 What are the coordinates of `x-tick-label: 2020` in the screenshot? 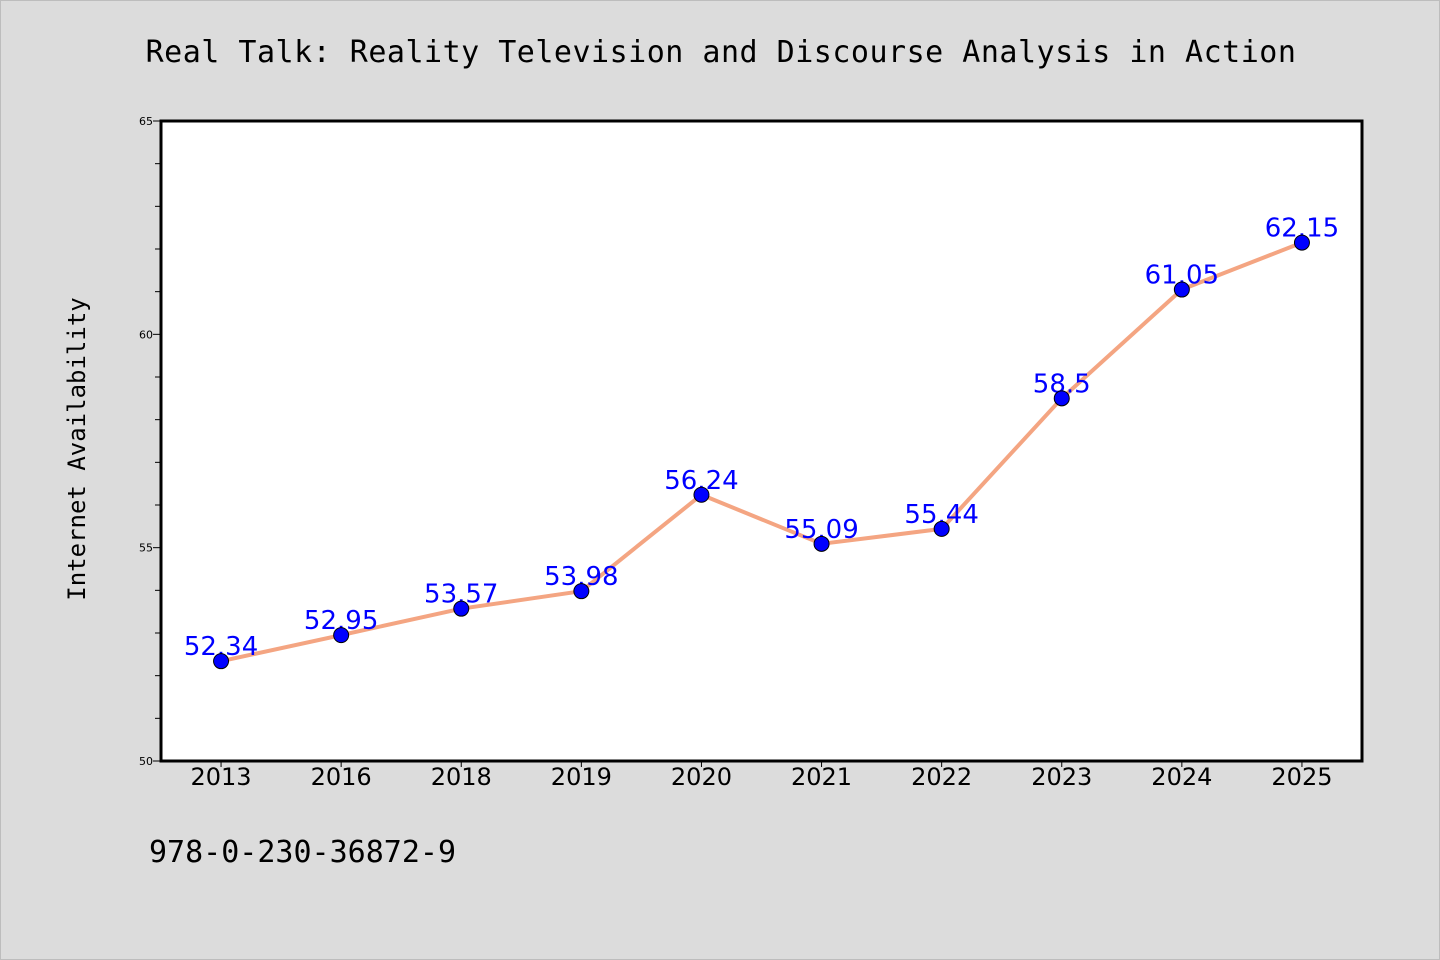 It's located at (701, 777).